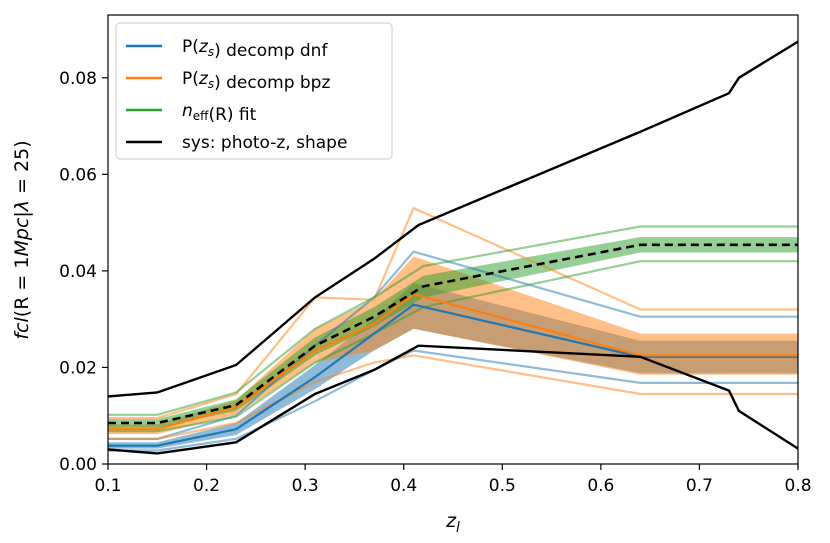 This screenshot has height=543, width=830. I want to click on legend-p-z-s-decomp-dnf-label: P(zs) decomp dnf, so click(255, 49).